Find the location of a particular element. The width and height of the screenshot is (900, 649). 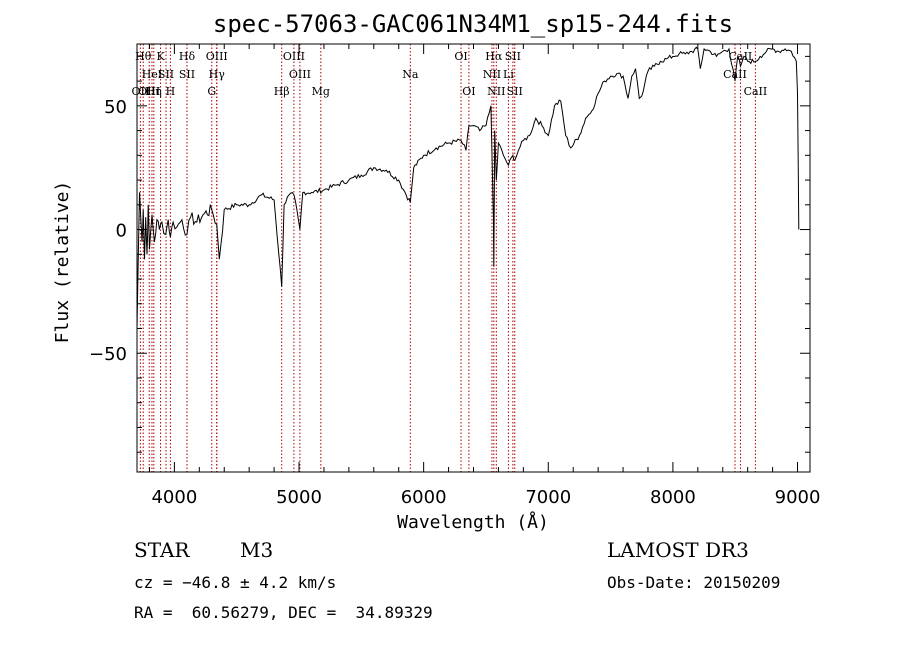

line-label-11: OIII is located at coordinates (217, 56).